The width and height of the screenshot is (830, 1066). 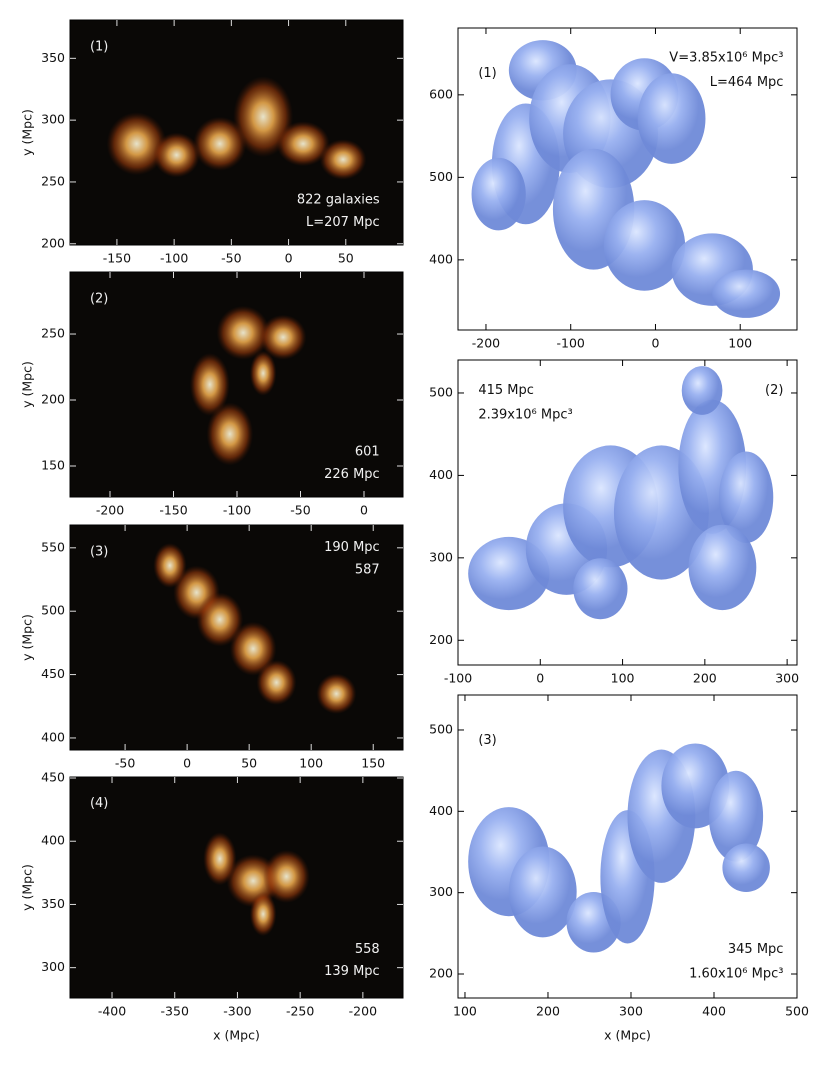 What do you see at coordinates (53, 333) in the screenshot?
I see `y-tick-label: 250` at bounding box center [53, 333].